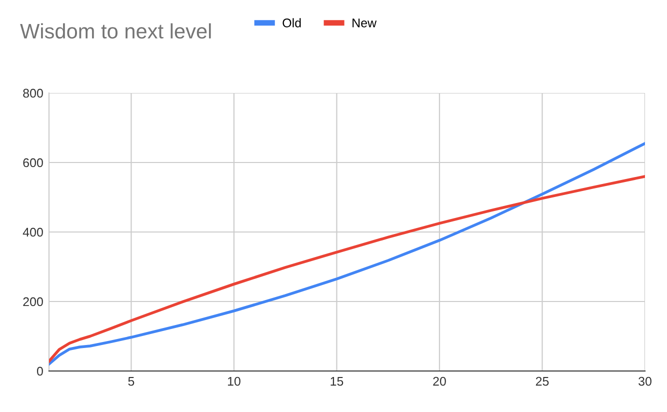  I want to click on chart-title: Wisdom to next level, so click(115, 31).